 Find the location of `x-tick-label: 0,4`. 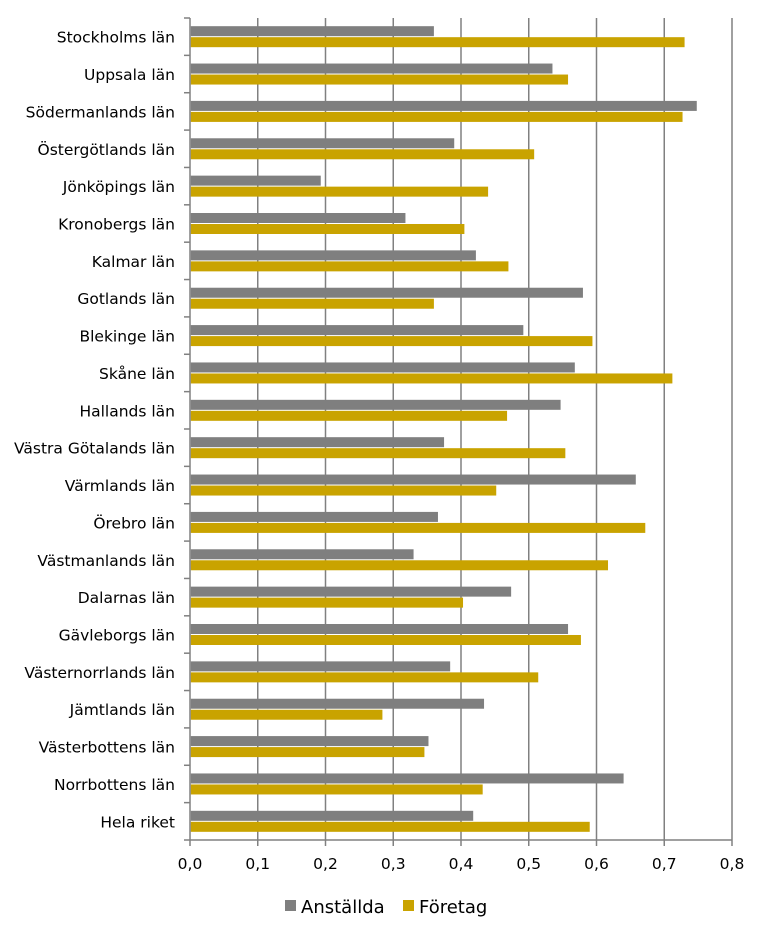

x-tick-label: 0,4 is located at coordinates (461, 864).